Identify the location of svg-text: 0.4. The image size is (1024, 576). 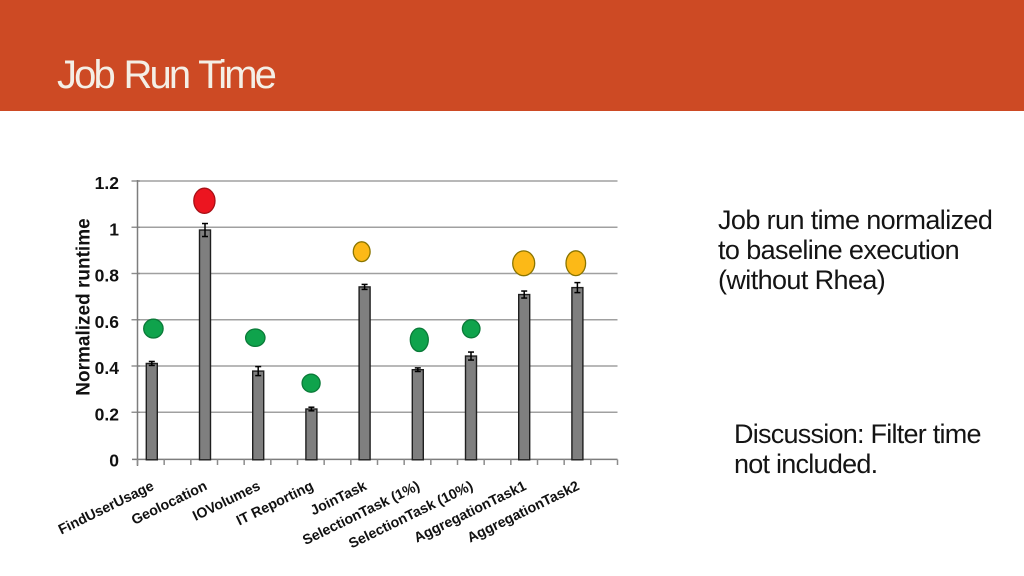
(107, 368).